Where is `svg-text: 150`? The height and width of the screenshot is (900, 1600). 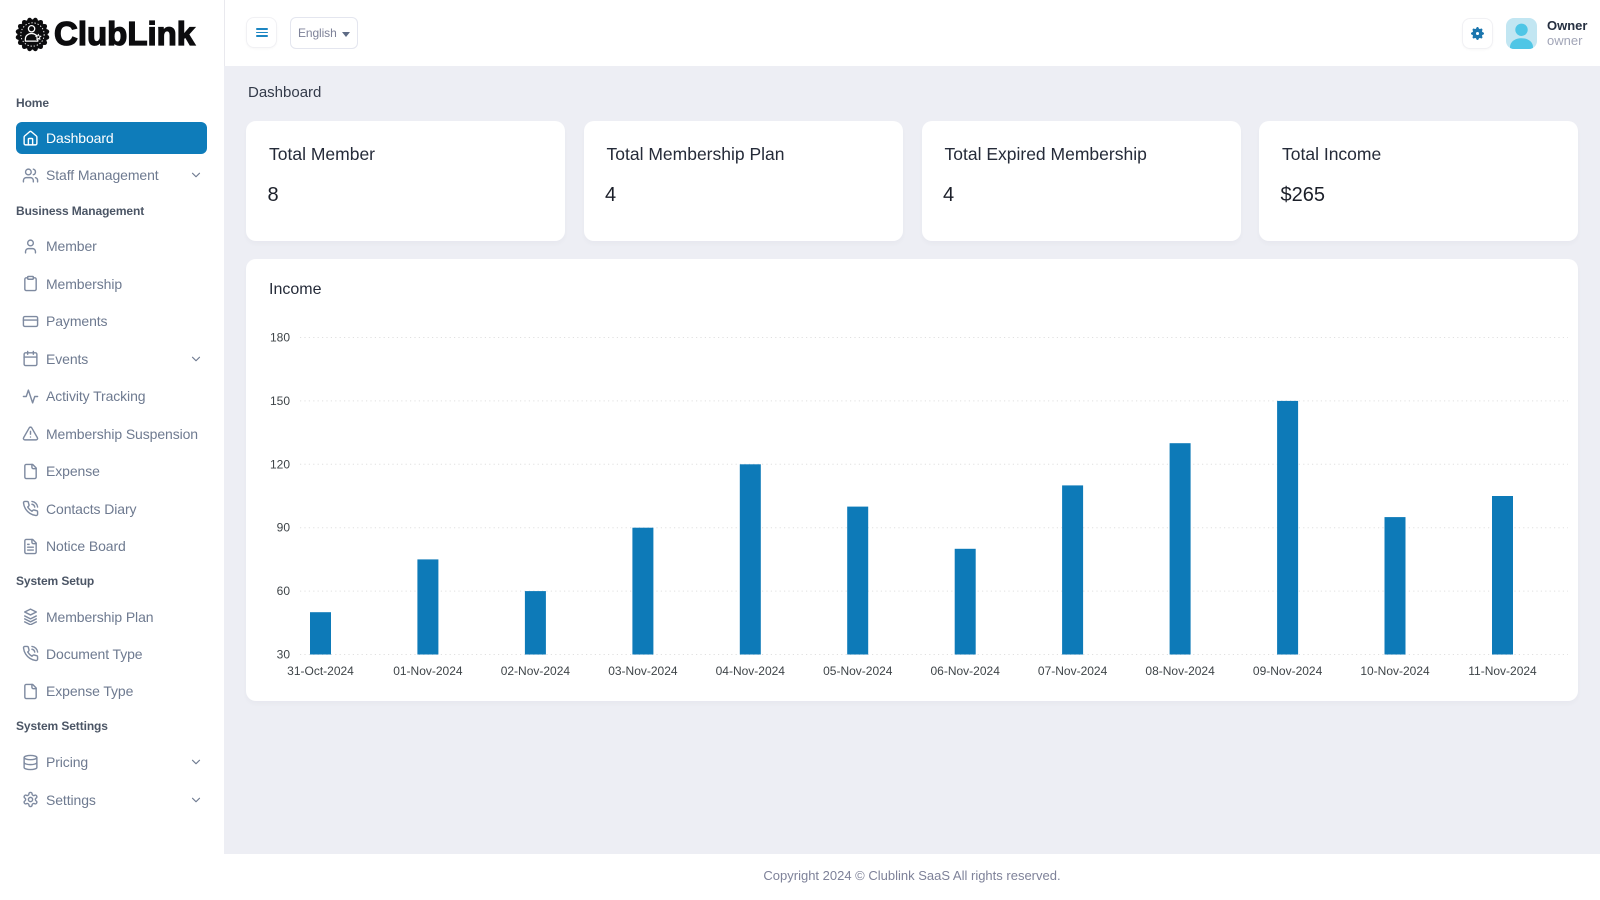 svg-text: 150 is located at coordinates (280, 401).